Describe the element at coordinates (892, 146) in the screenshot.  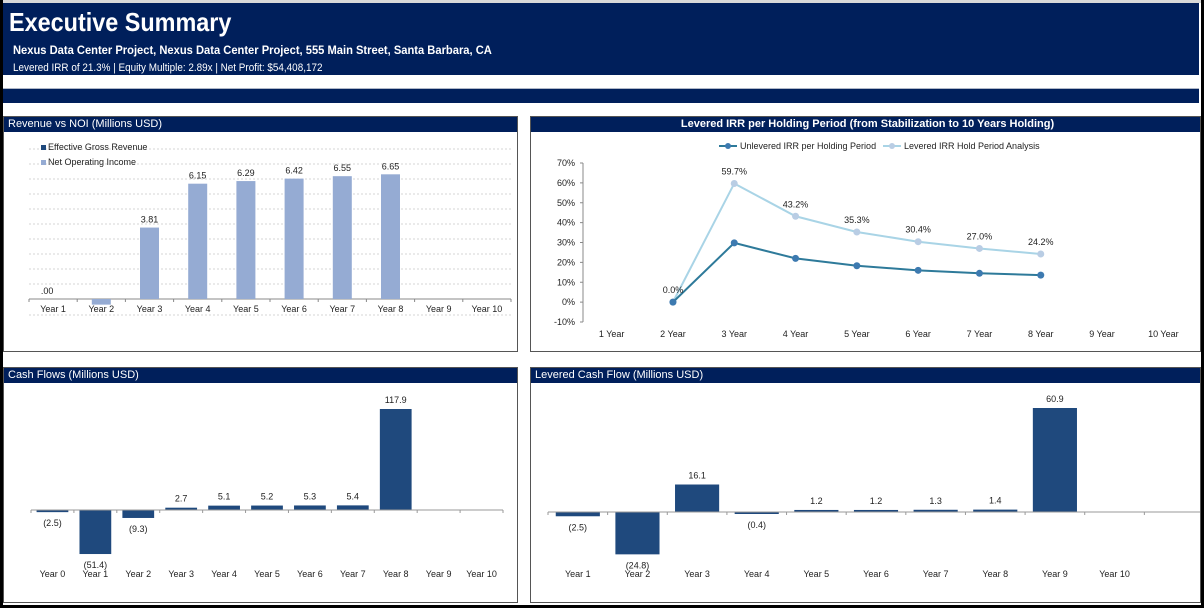
I see `legend-marker-levered` at that location.